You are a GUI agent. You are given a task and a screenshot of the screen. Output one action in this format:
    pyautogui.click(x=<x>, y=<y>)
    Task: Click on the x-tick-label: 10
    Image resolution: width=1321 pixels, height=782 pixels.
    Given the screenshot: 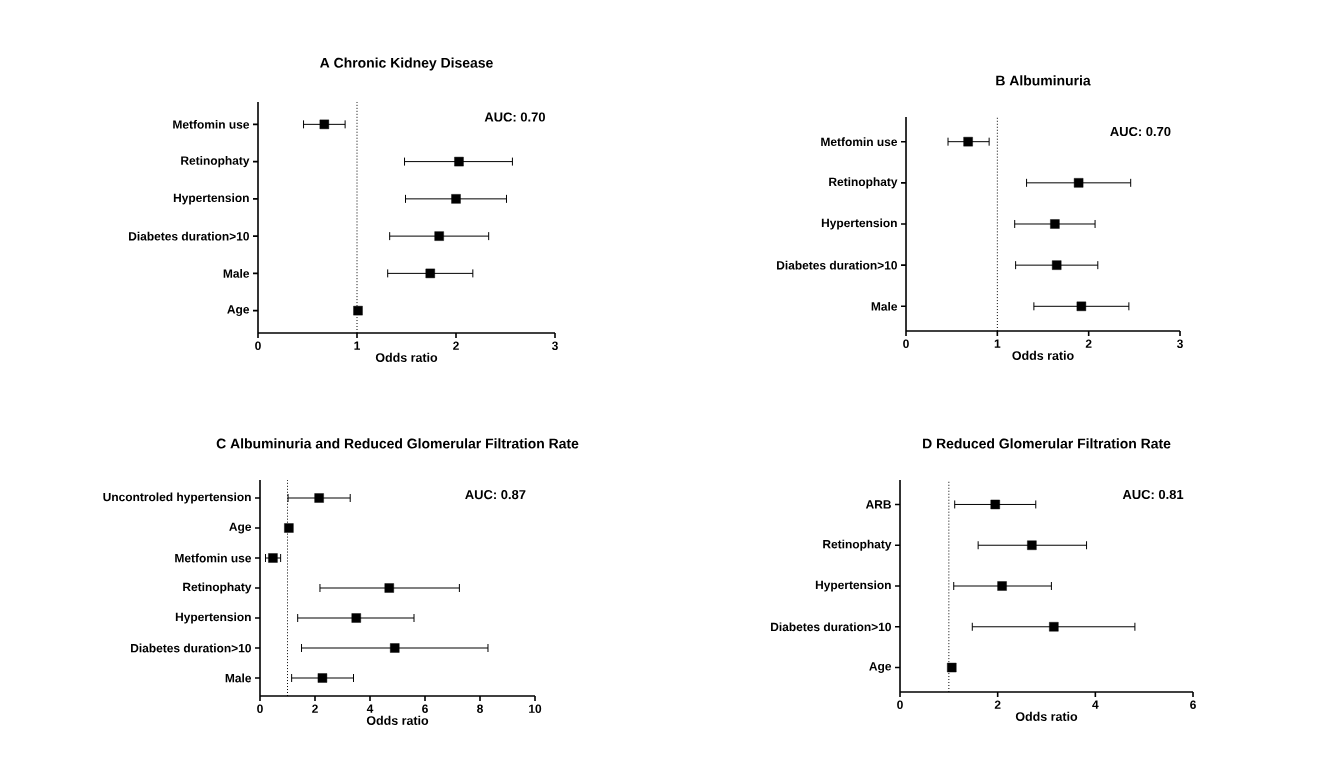 What is the action you would take?
    pyautogui.click(x=535, y=708)
    